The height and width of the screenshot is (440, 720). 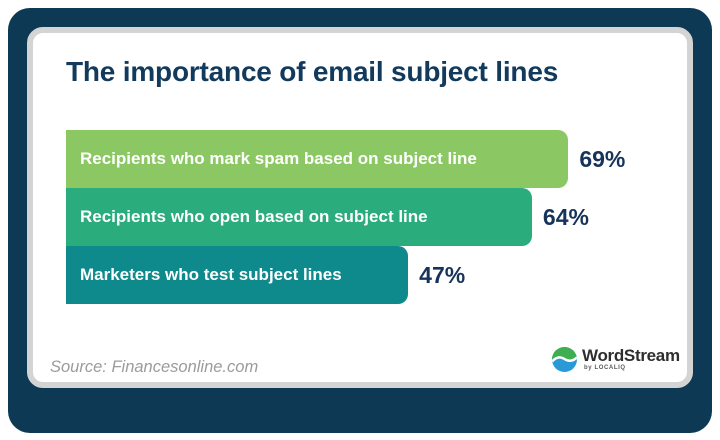 I want to click on bar-label: Marketers who test subject lines, so click(x=211, y=274).